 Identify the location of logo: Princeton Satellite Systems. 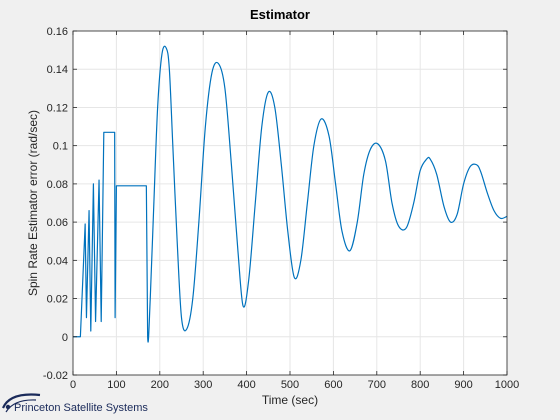
(74, 403).